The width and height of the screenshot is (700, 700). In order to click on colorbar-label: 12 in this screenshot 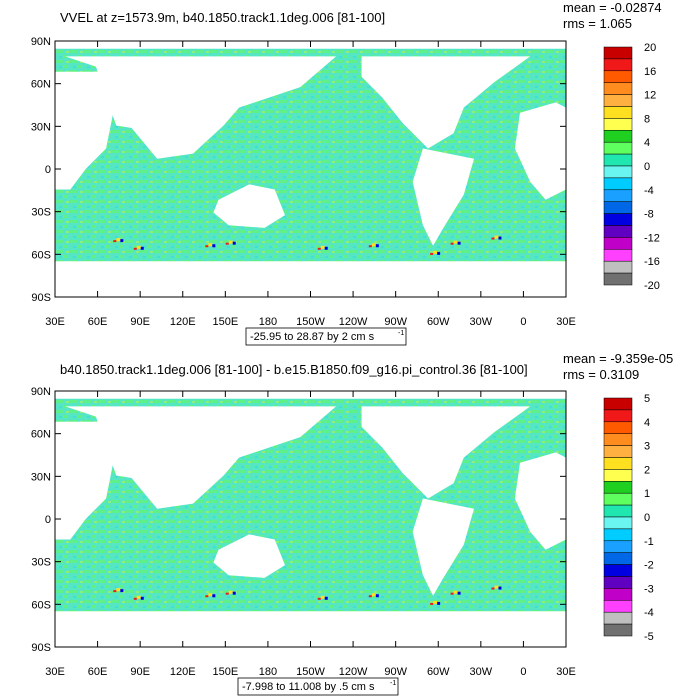, I will do `click(650, 96)`.